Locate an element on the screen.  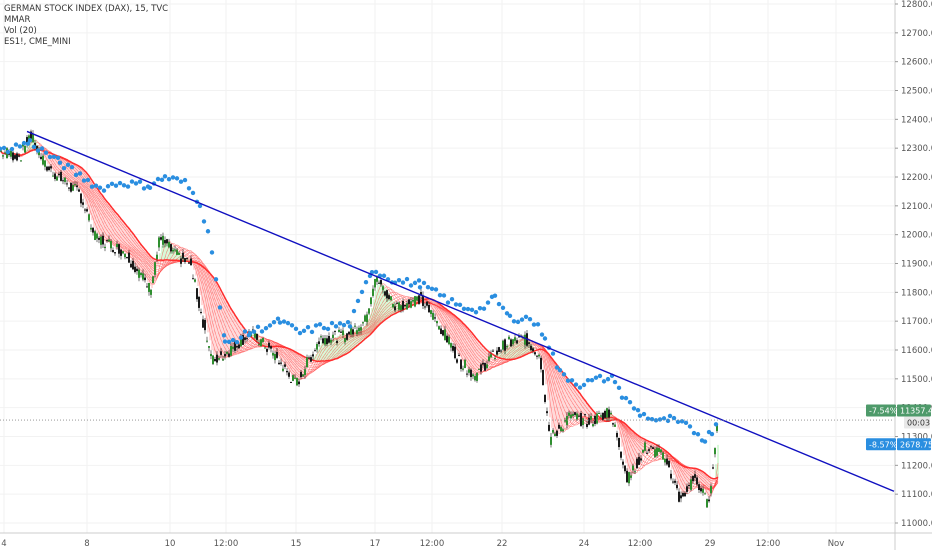
es-change-badge: -8.57% is located at coordinates (883, 444).